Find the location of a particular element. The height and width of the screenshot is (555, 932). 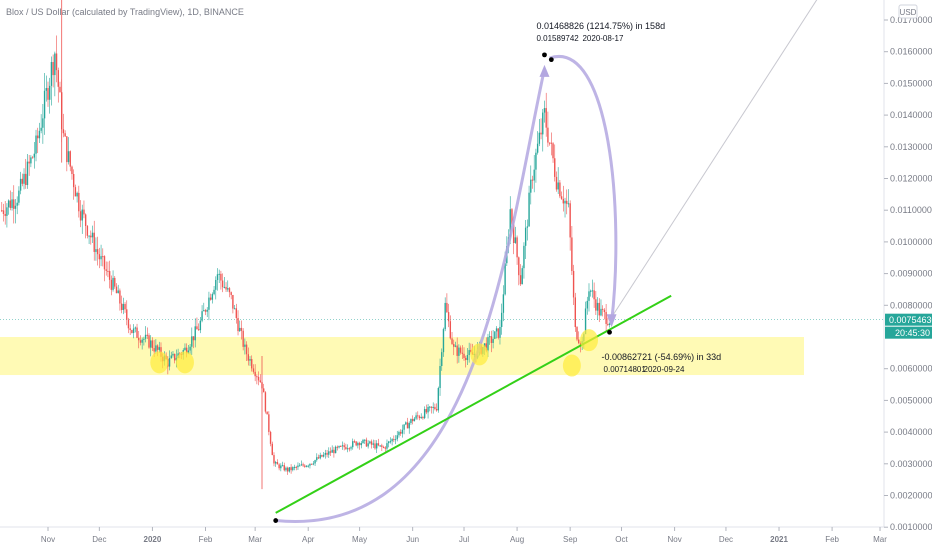

current-price-value: 0.00754630 is located at coordinates (910, 320).